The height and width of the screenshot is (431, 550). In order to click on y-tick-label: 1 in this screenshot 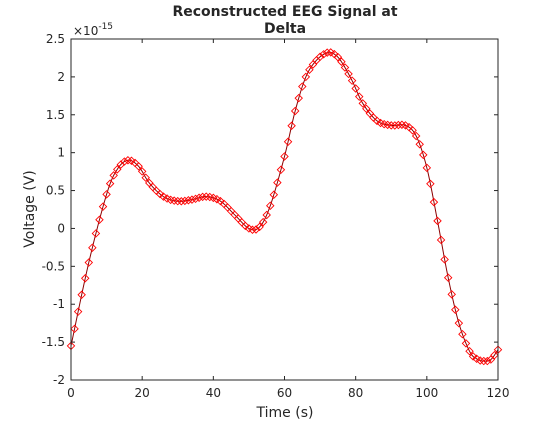, I will do `click(61, 153)`.